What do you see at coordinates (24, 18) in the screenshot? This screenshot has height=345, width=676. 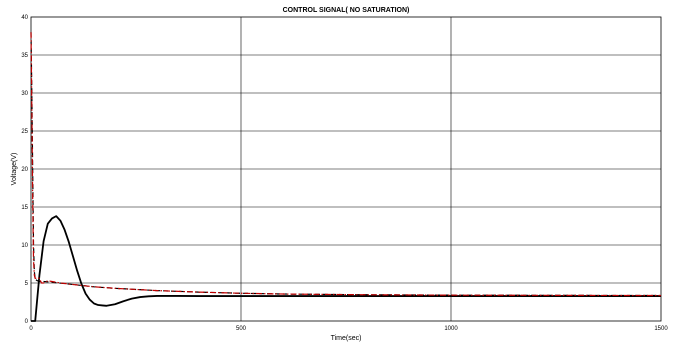 I see `y-tick-label: 40` at bounding box center [24, 18].